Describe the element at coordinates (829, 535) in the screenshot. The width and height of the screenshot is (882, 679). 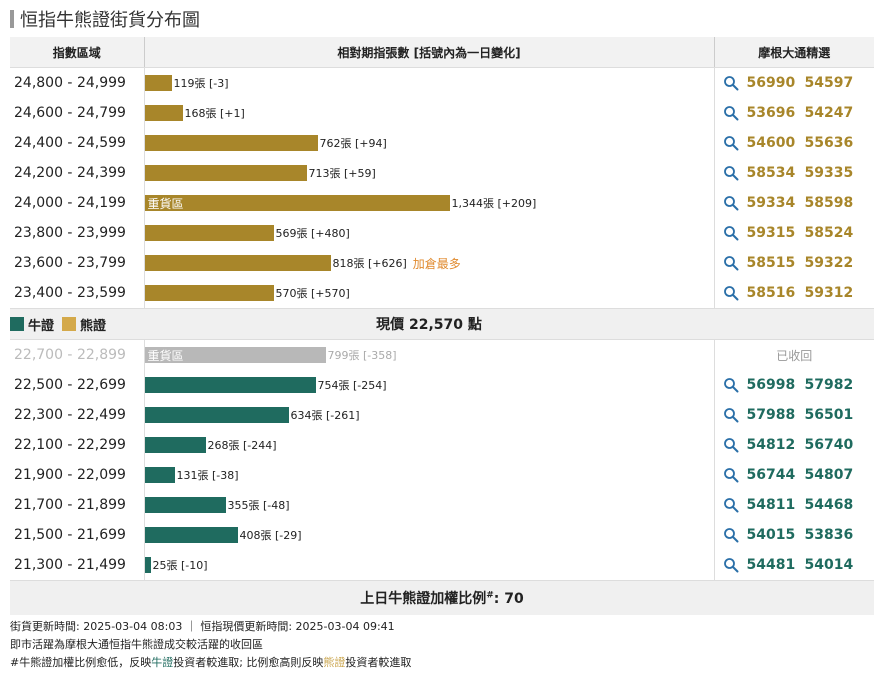
I see `warrant-code-link: 53836` at that location.